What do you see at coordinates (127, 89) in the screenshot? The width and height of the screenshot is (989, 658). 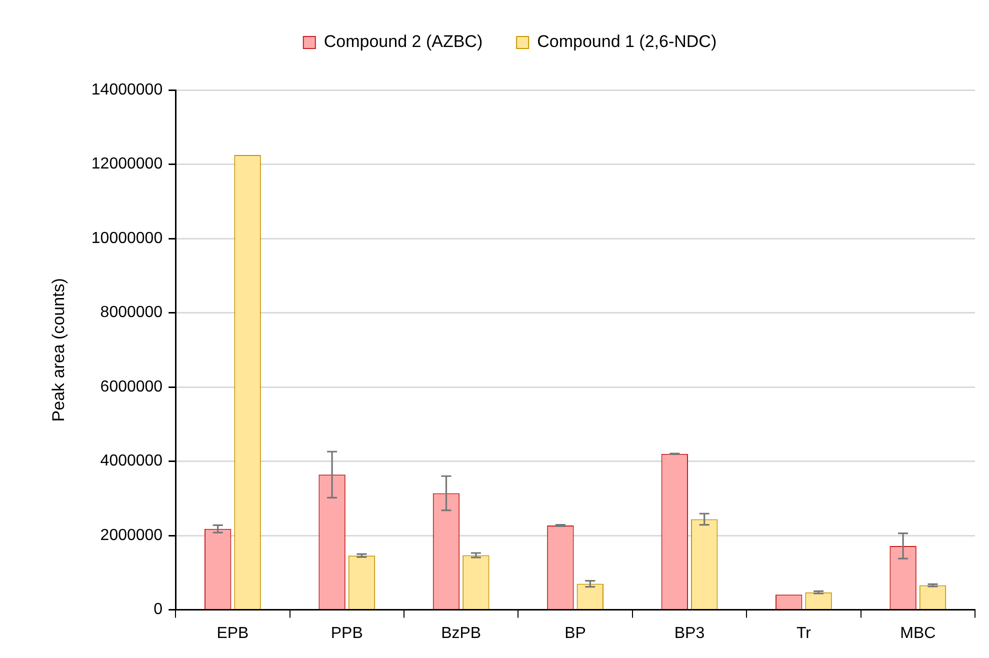 I see `y-tick-label: 14000000` at bounding box center [127, 89].